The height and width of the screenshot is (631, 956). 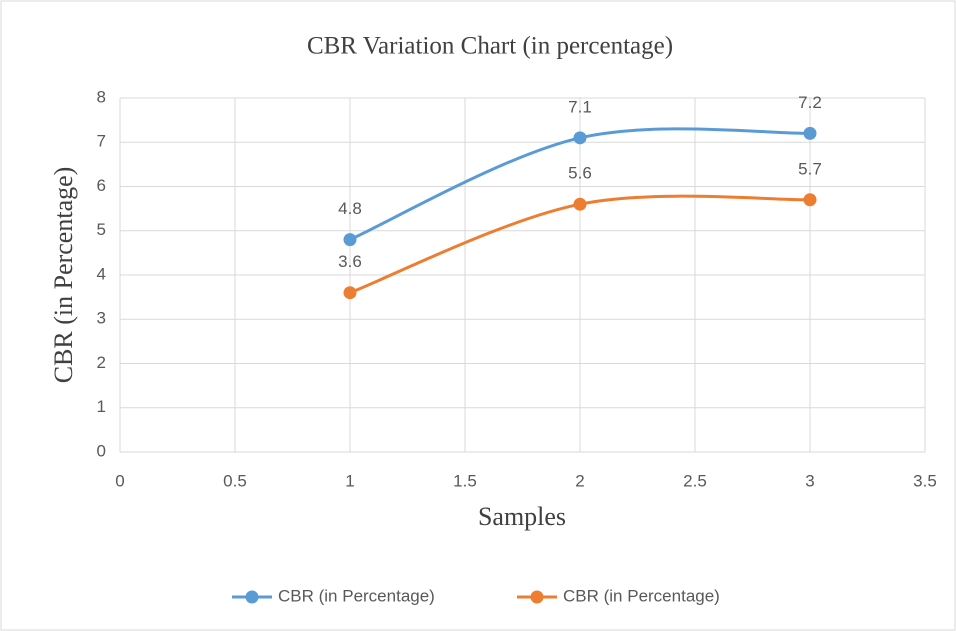 What do you see at coordinates (235, 480) in the screenshot?
I see `x-tick-label: 0.5` at bounding box center [235, 480].